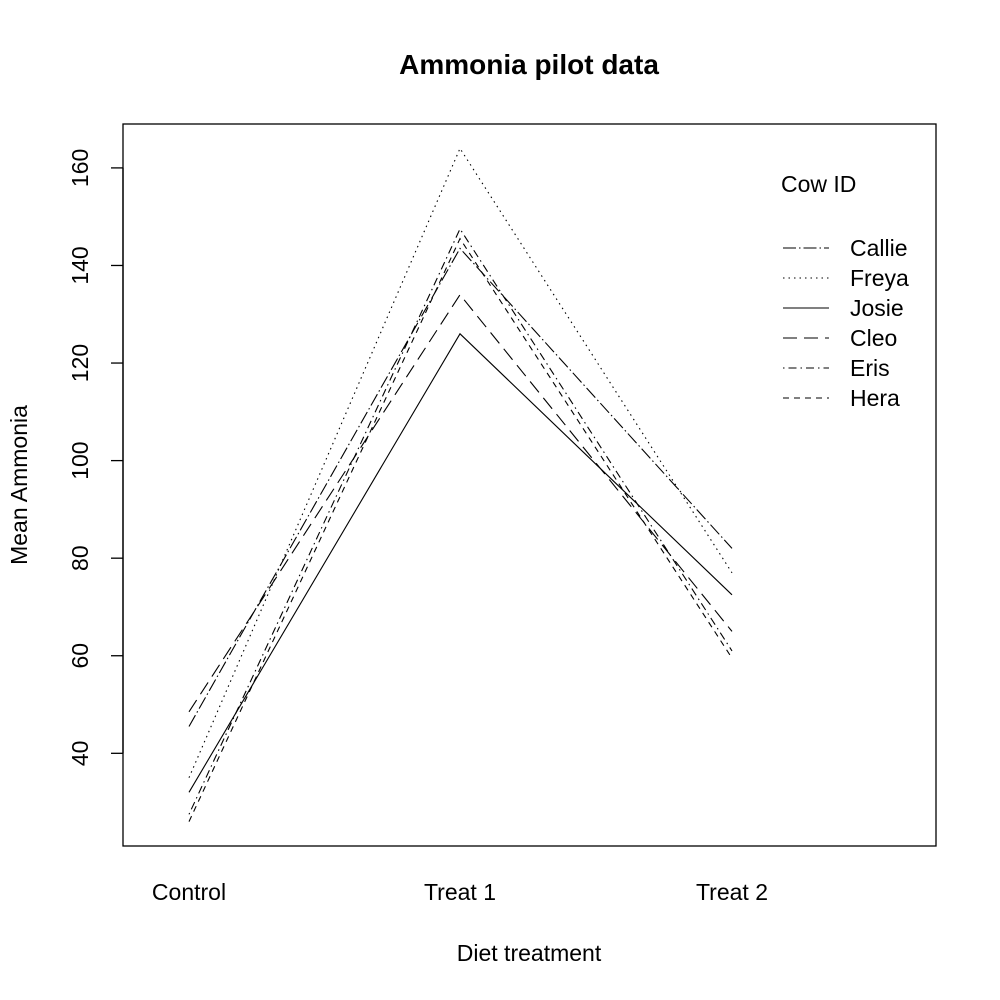 This screenshot has height=1000, width=1000. What do you see at coordinates (870, 368) in the screenshot?
I see `legend-label-eris: Eris` at bounding box center [870, 368].